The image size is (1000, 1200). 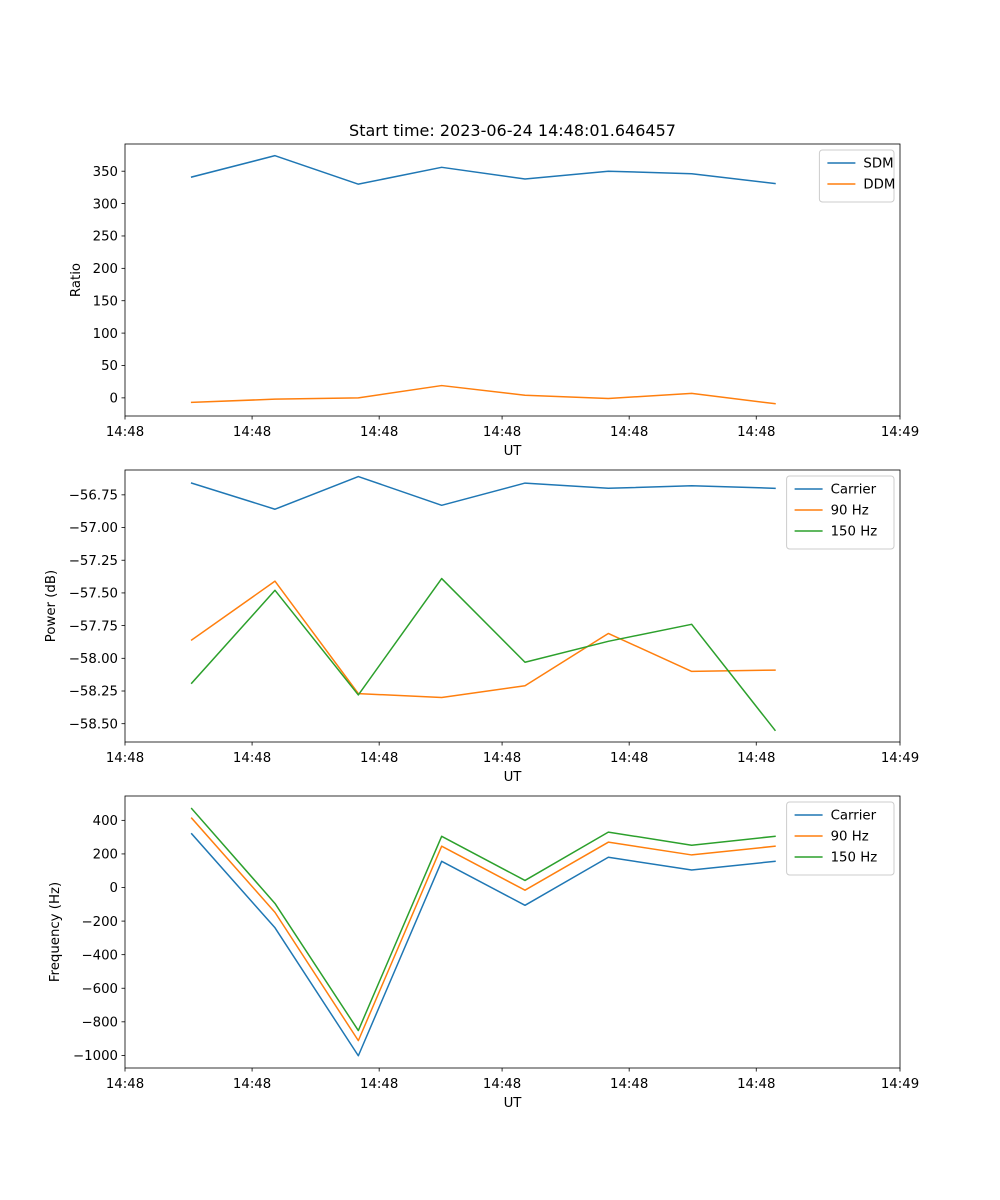 I want to click on series-line-ddm, so click(x=483, y=394).